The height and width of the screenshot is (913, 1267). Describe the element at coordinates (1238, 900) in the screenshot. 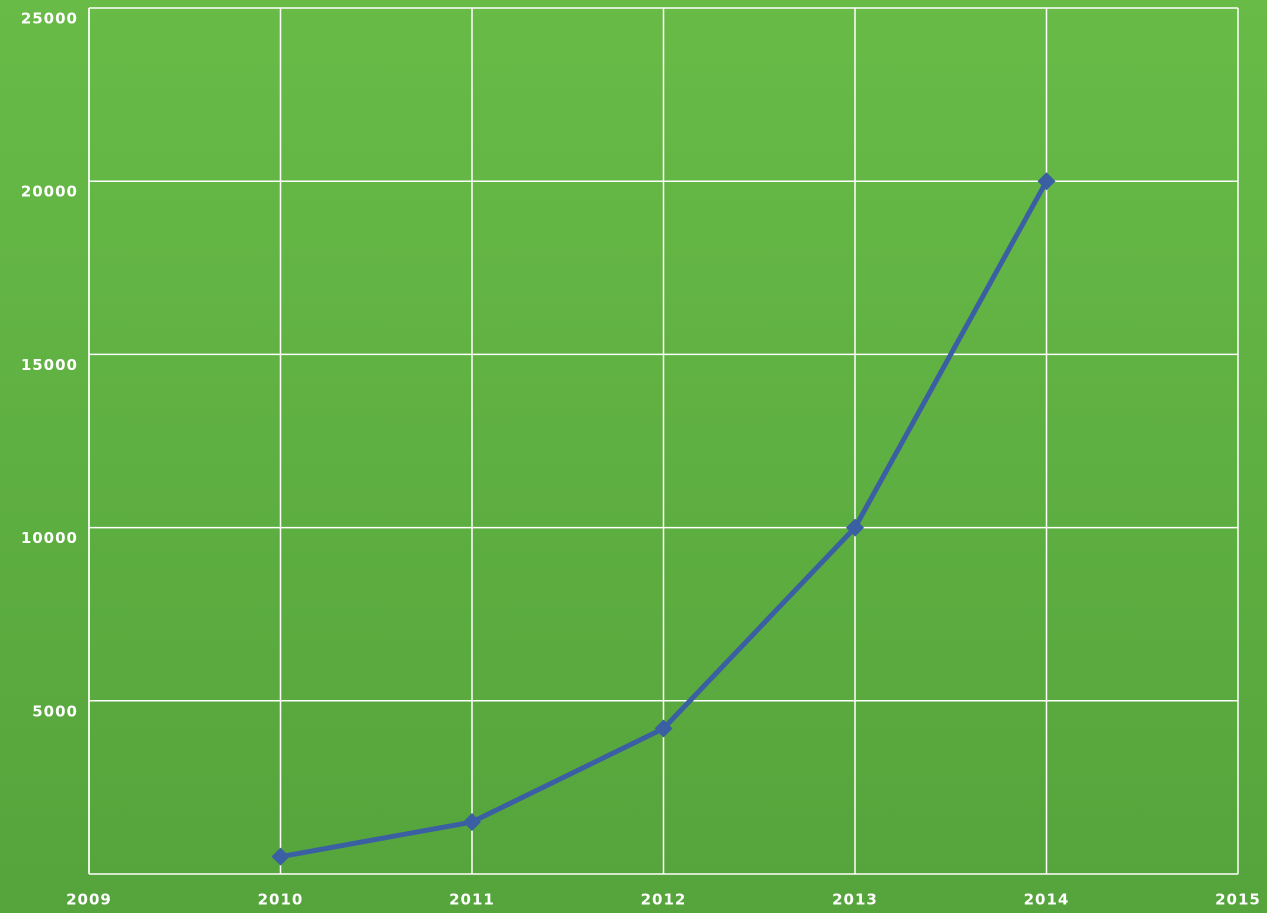

I see `x-tick-label: 2015` at that location.